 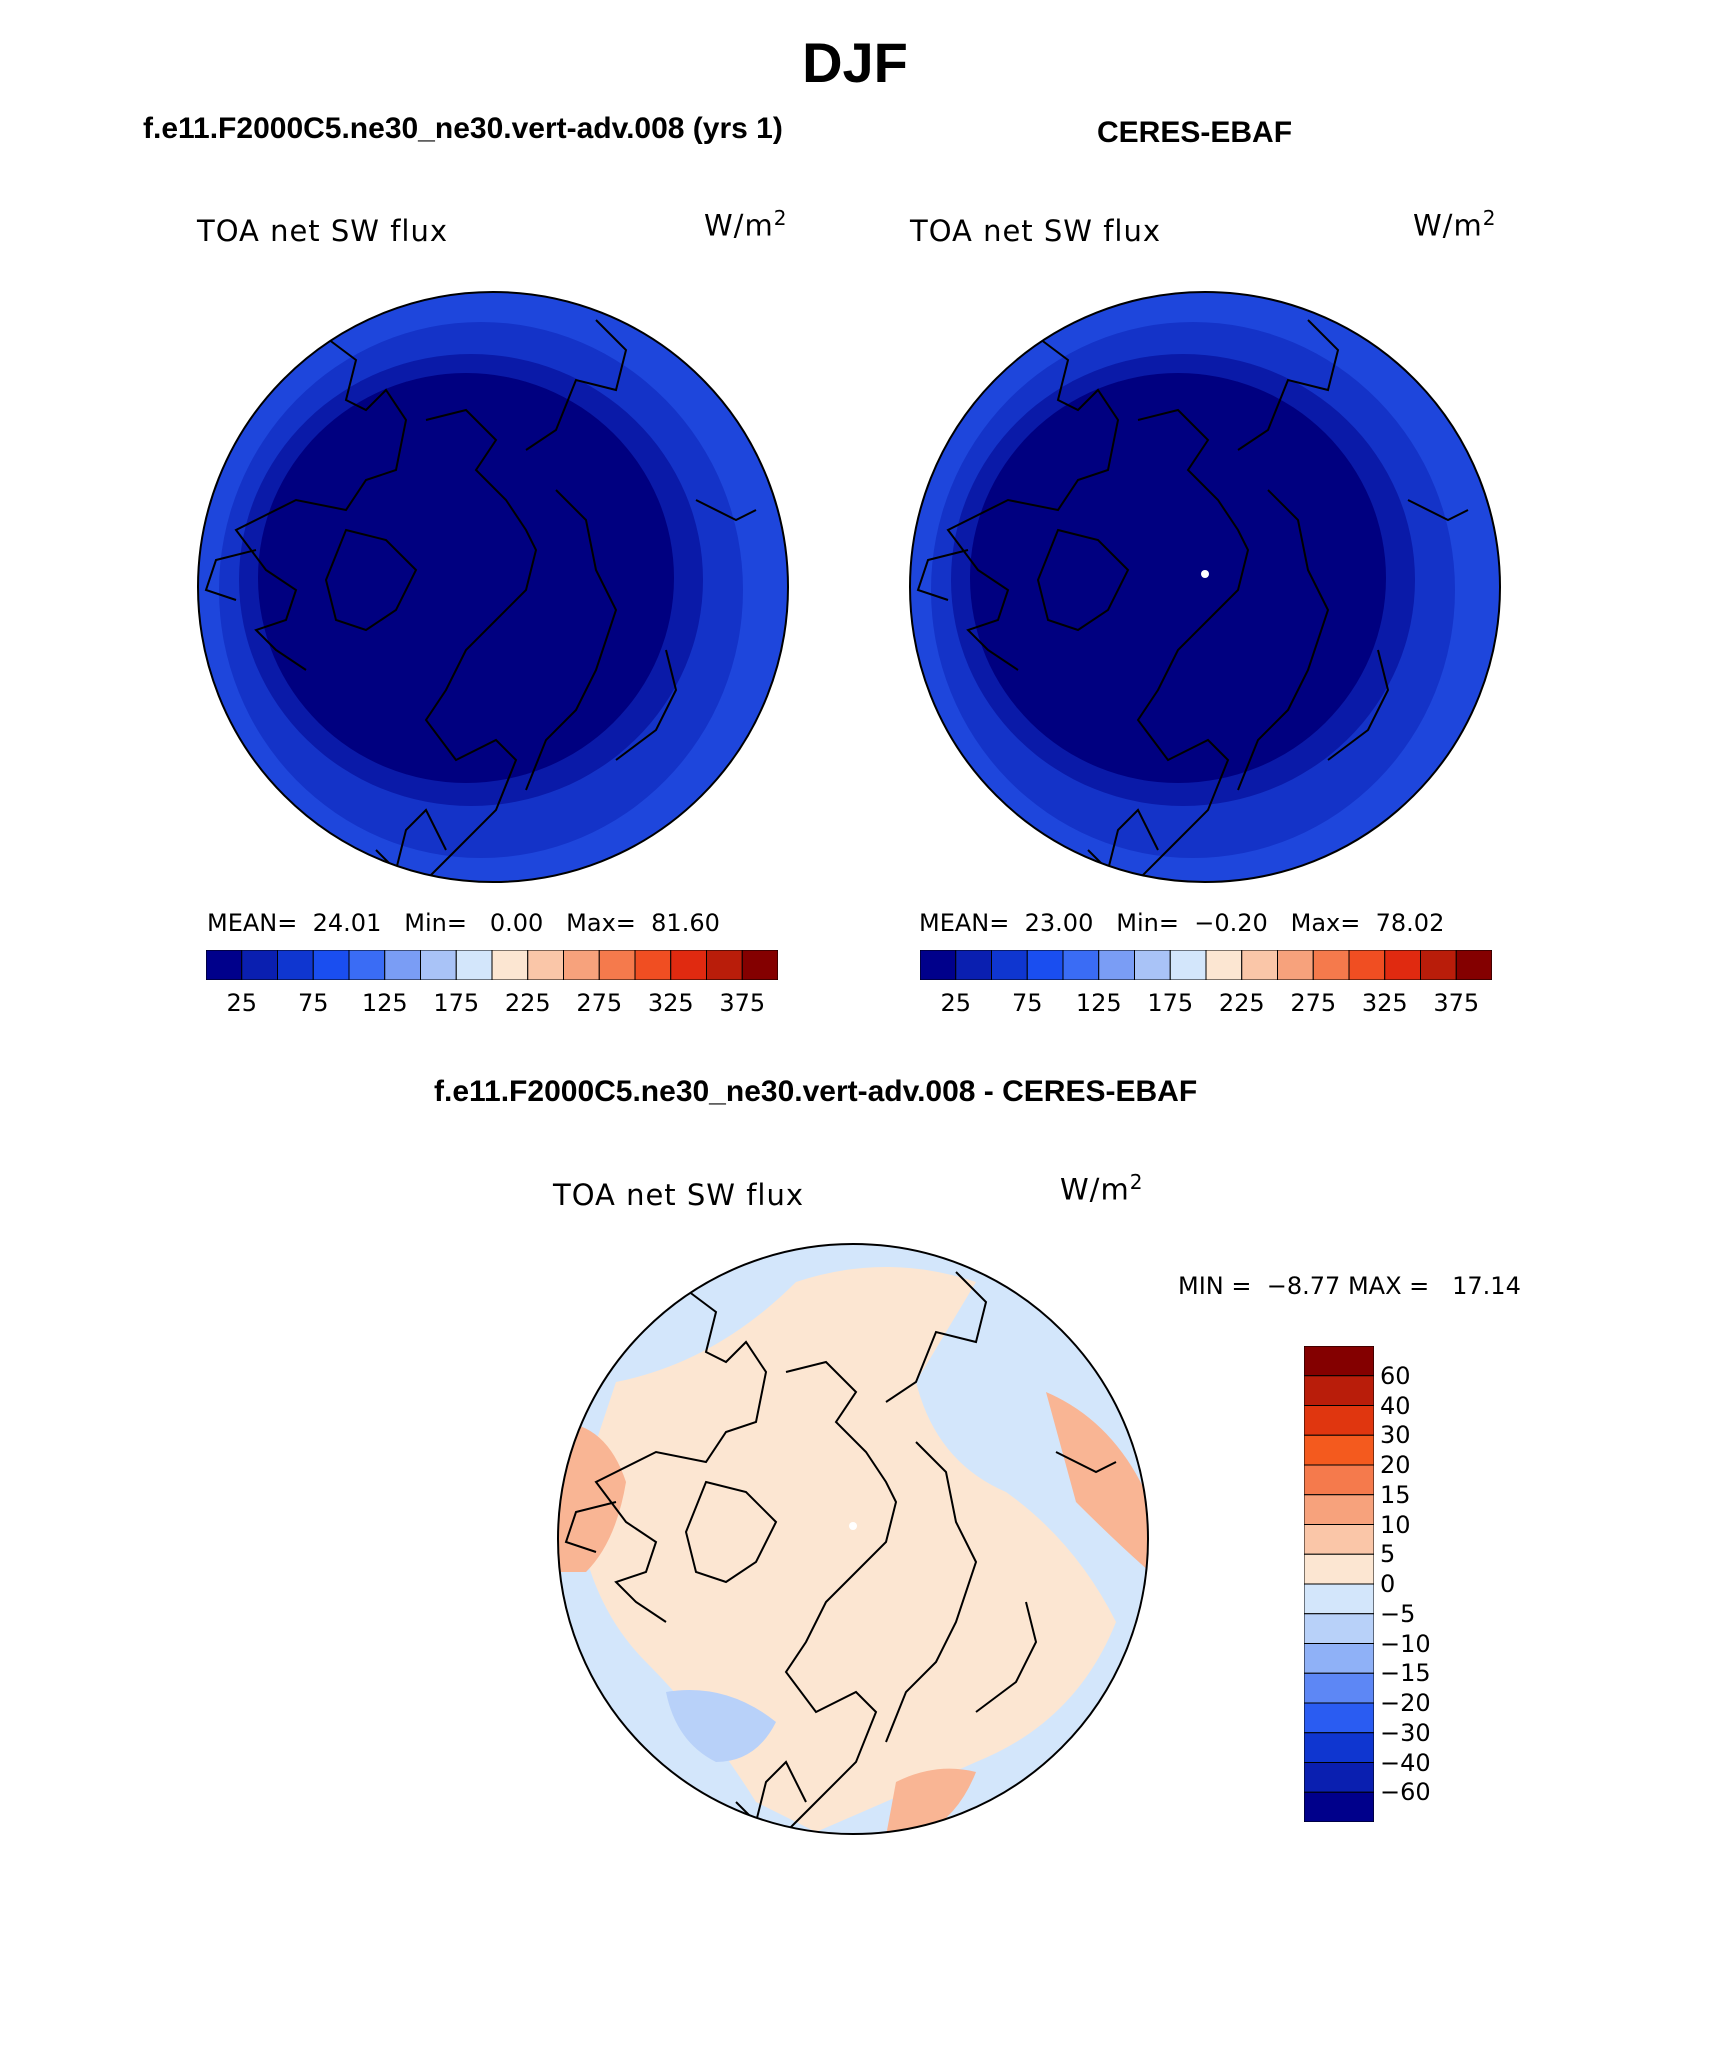 What do you see at coordinates (855, 62) in the screenshot?
I see `figure-title: DJF` at bounding box center [855, 62].